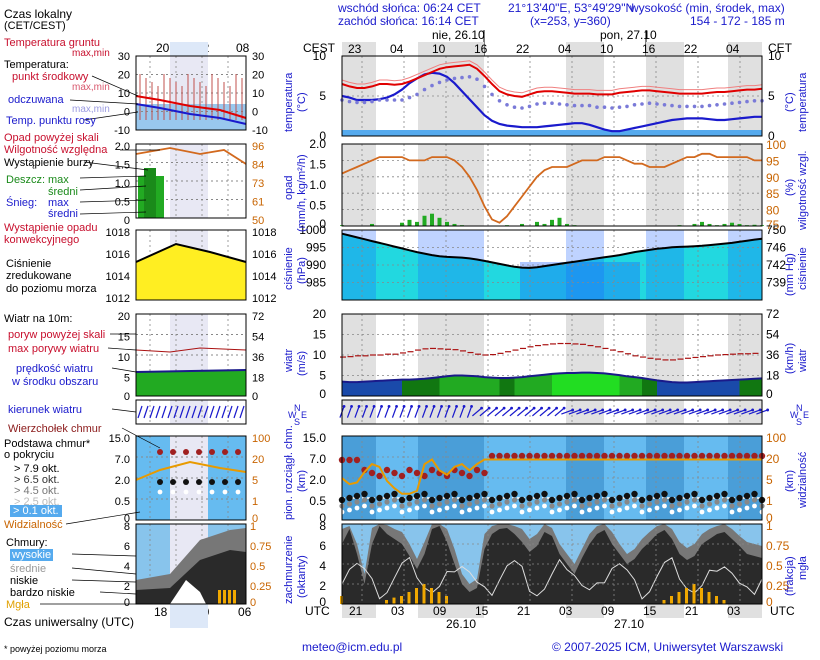  Describe the element at coordinates (124, 76) in the screenshot. I see `small-temp-tick: 20` at that location.